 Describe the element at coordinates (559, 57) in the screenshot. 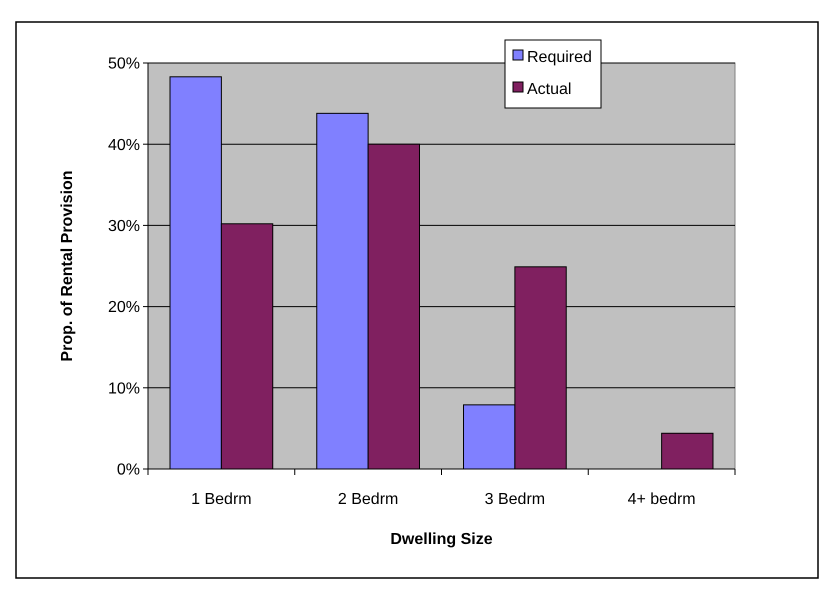

I see `legend-label: Required` at that location.